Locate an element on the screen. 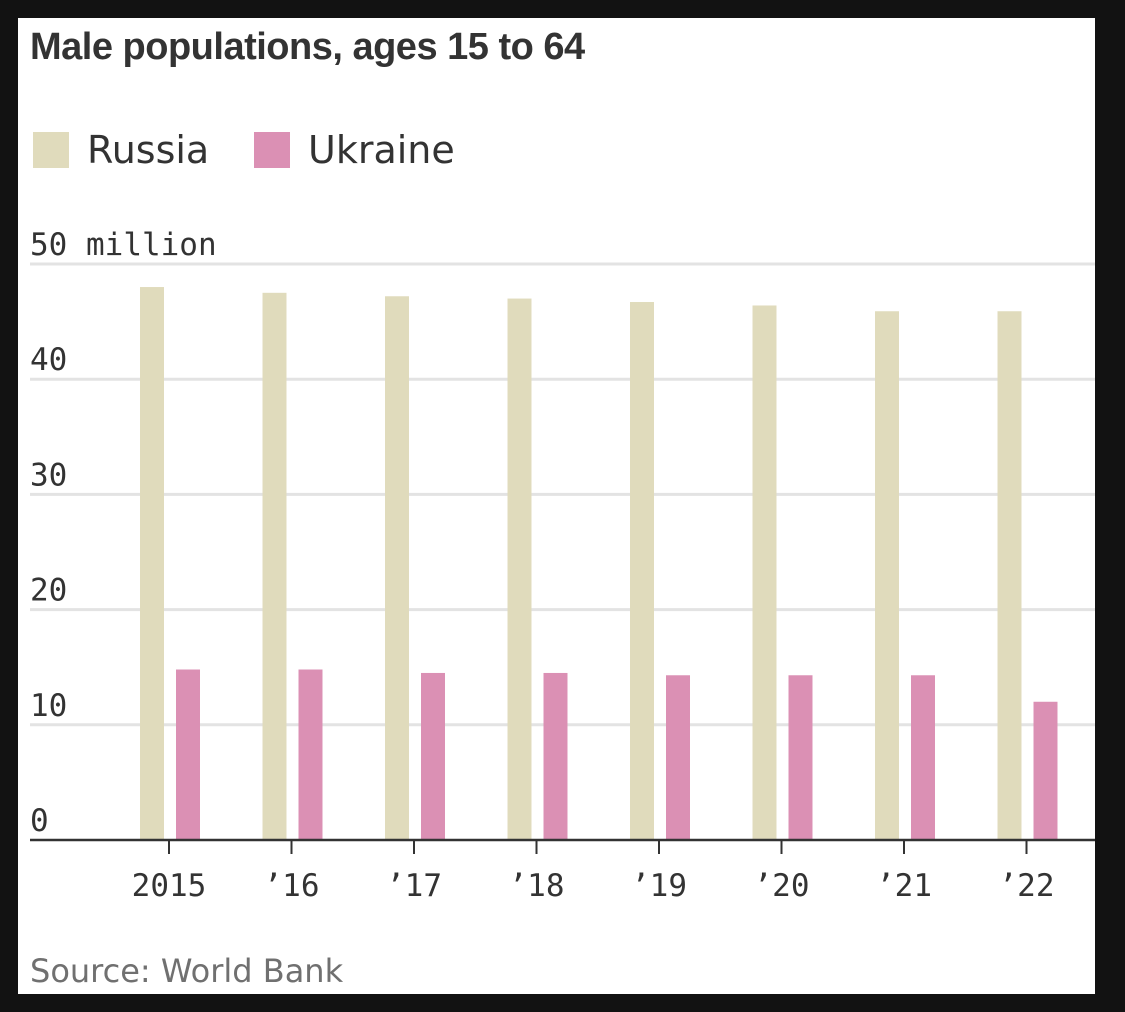 The width and height of the screenshot is (1125, 1012). legend-item-ukraine: Ukraine is located at coordinates (354, 150).